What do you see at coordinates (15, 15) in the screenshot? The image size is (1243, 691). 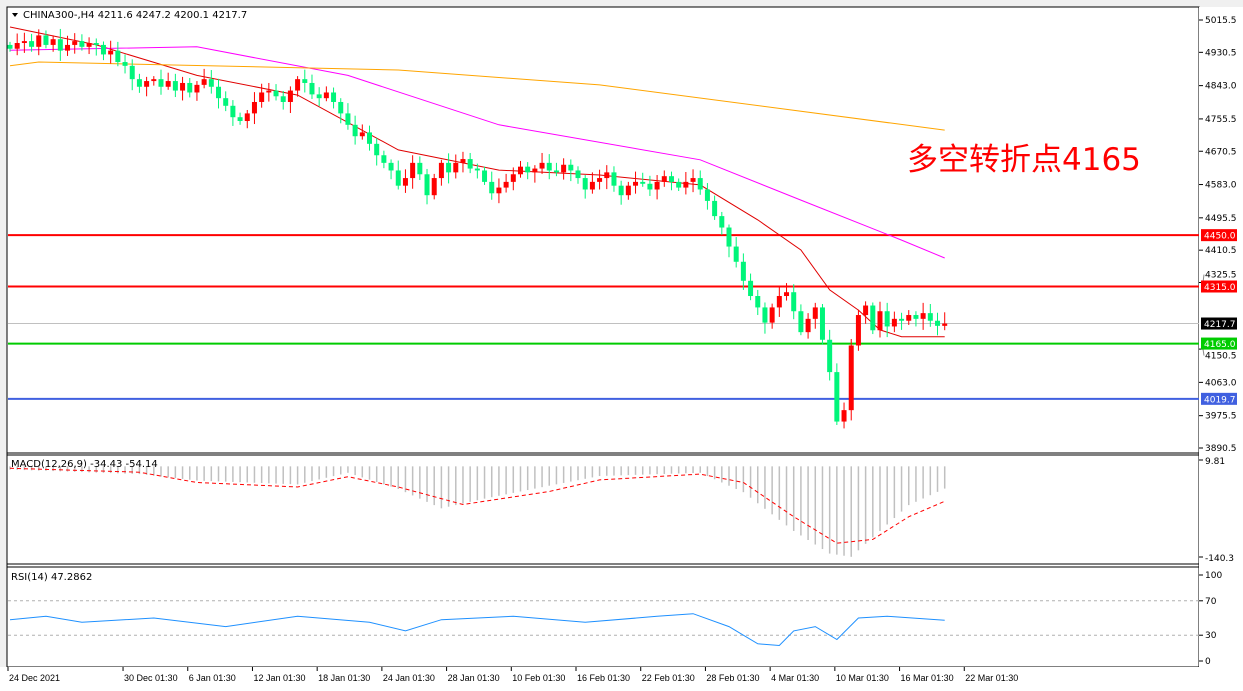 I see `triangle-down-icon` at bounding box center [15, 15].